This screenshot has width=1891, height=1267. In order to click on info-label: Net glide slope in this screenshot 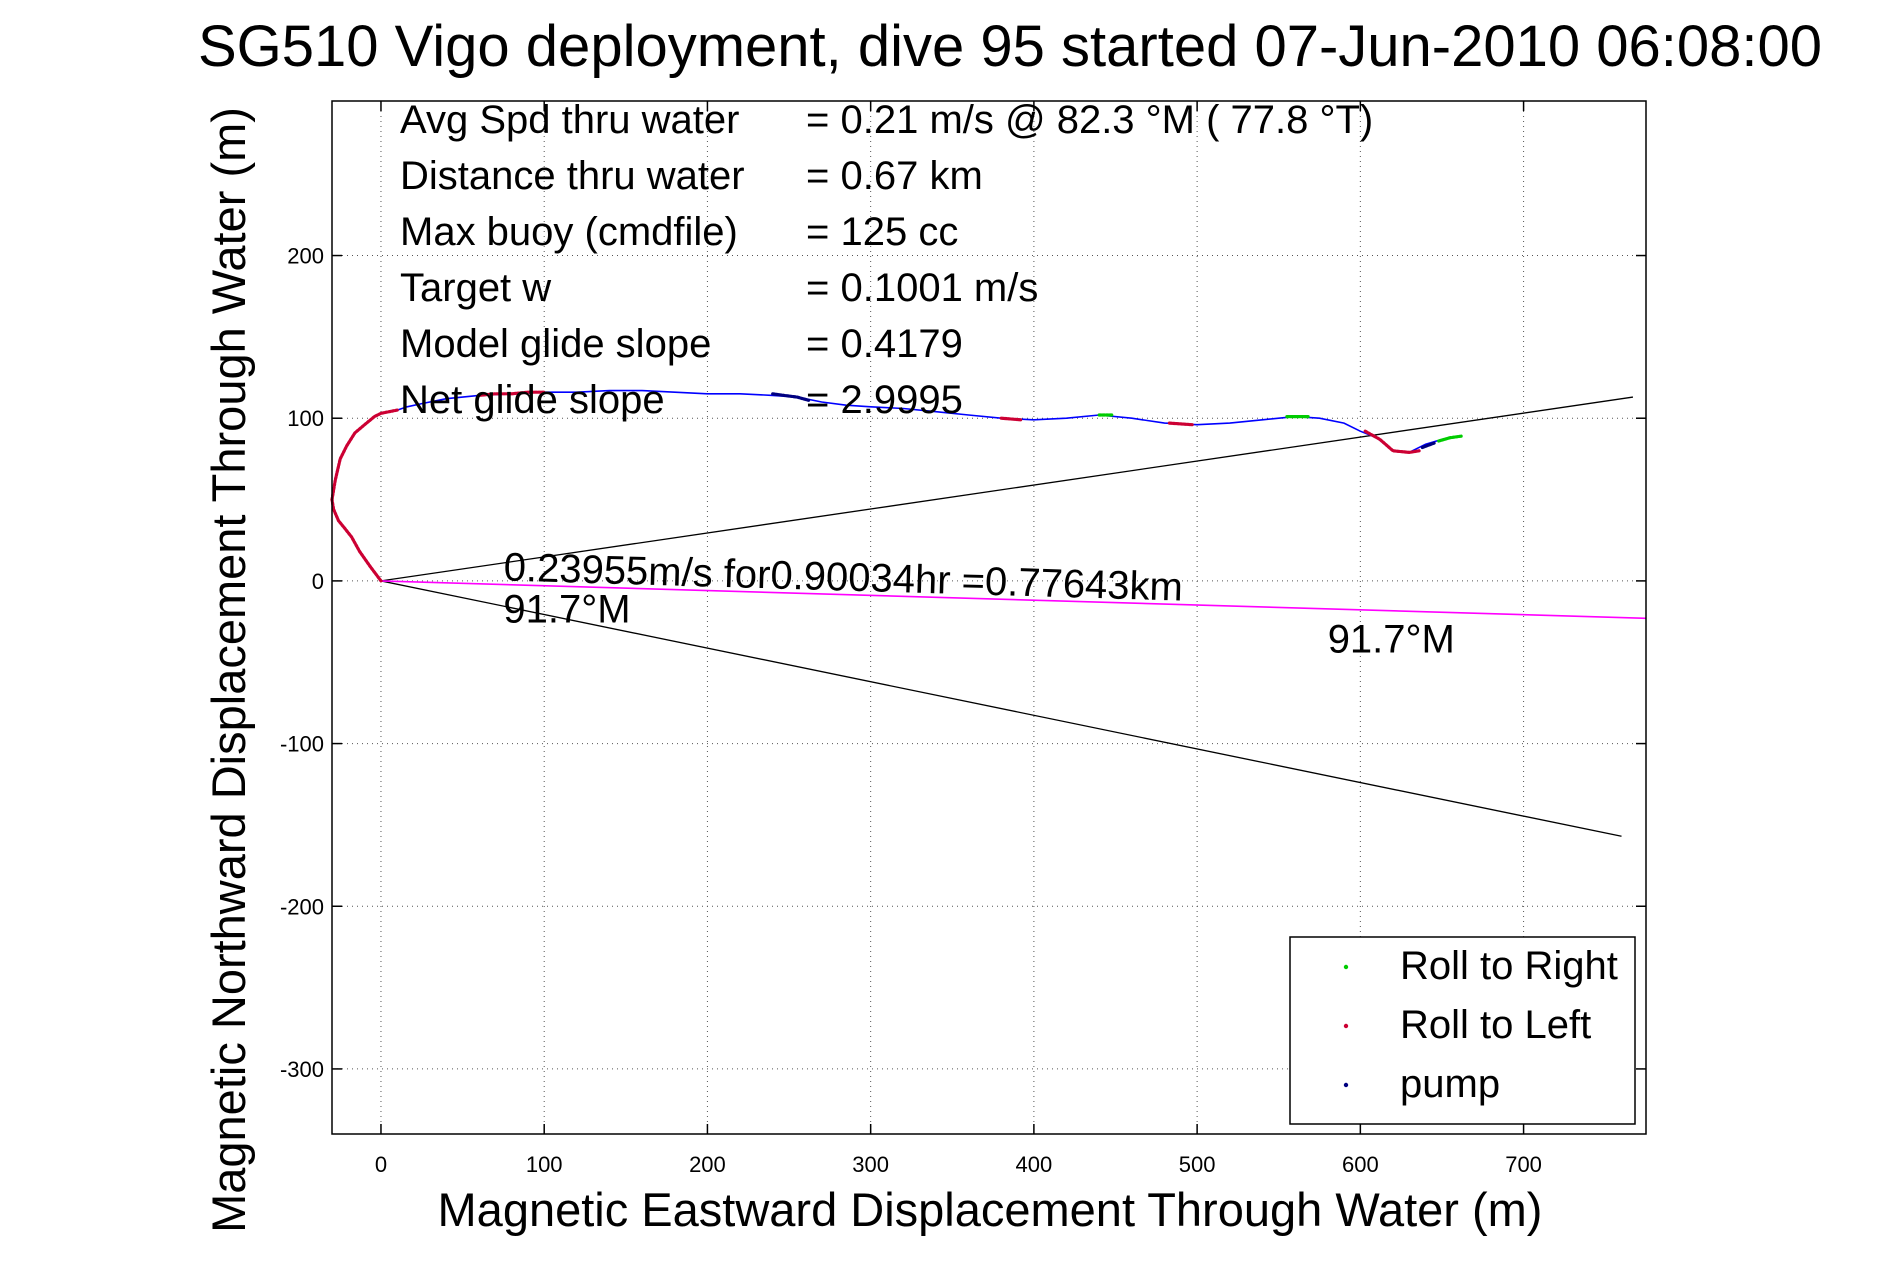, I will do `click(532, 400)`.